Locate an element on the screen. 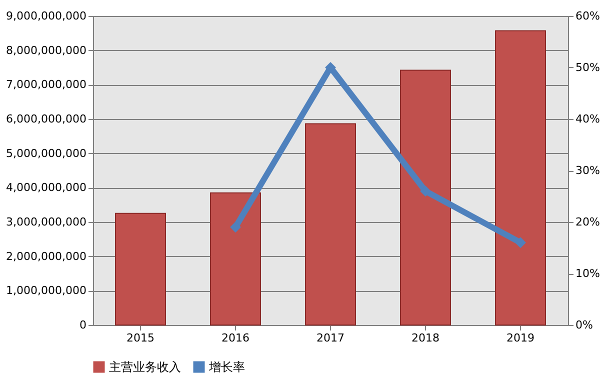  y-tick-label: 3,000,000,000 is located at coordinates (46, 222).